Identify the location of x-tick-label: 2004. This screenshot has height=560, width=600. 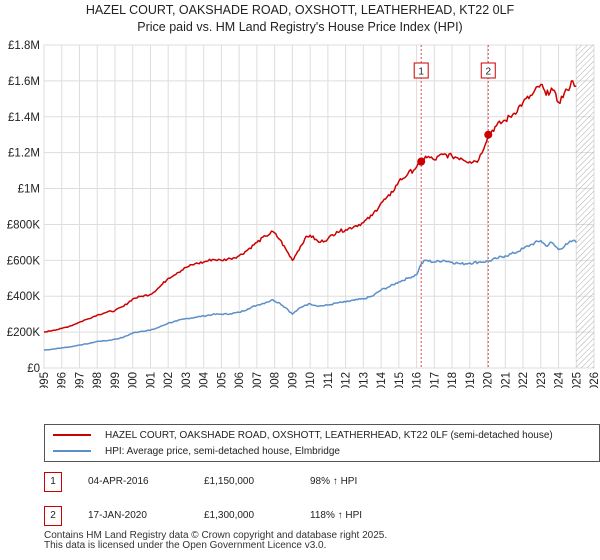
(205, 379).